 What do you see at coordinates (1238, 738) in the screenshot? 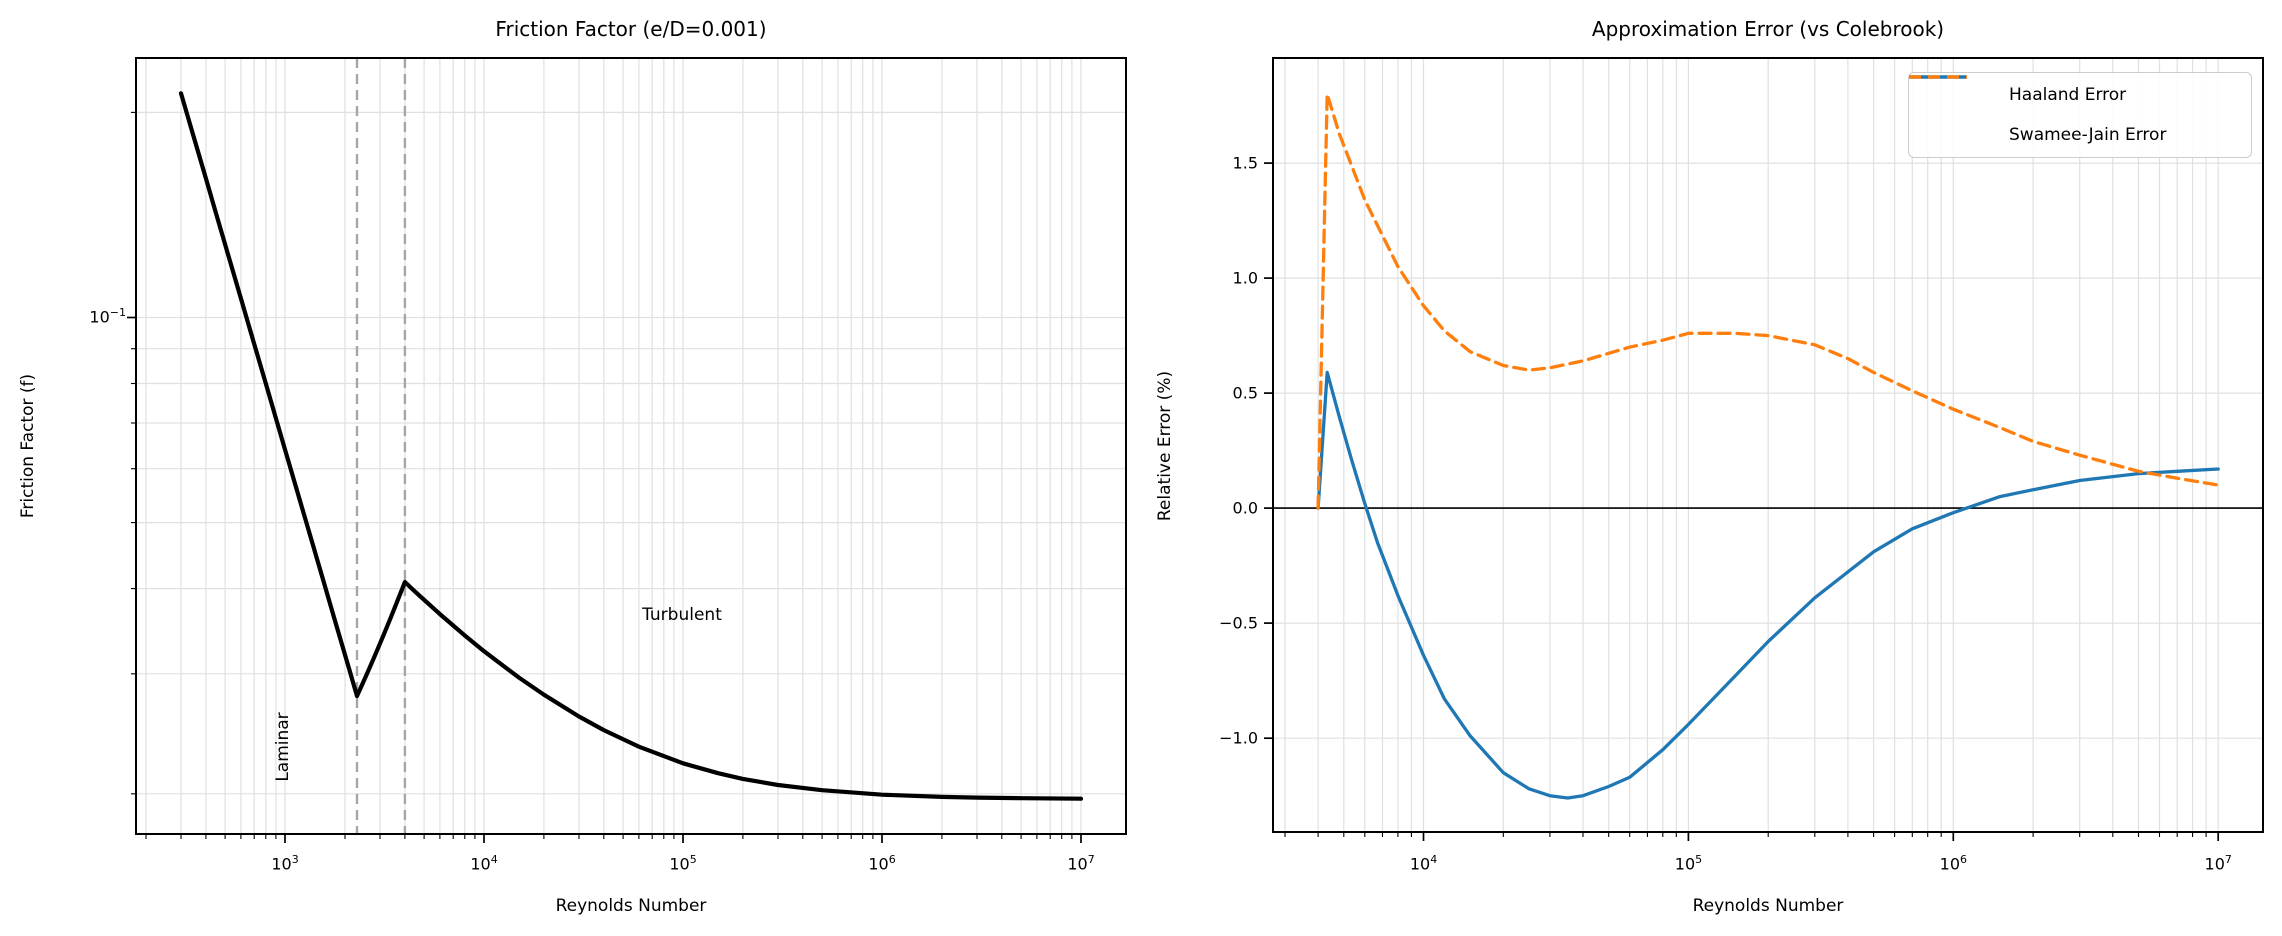
I see `right-ytick-label: −1.0` at bounding box center [1238, 738].